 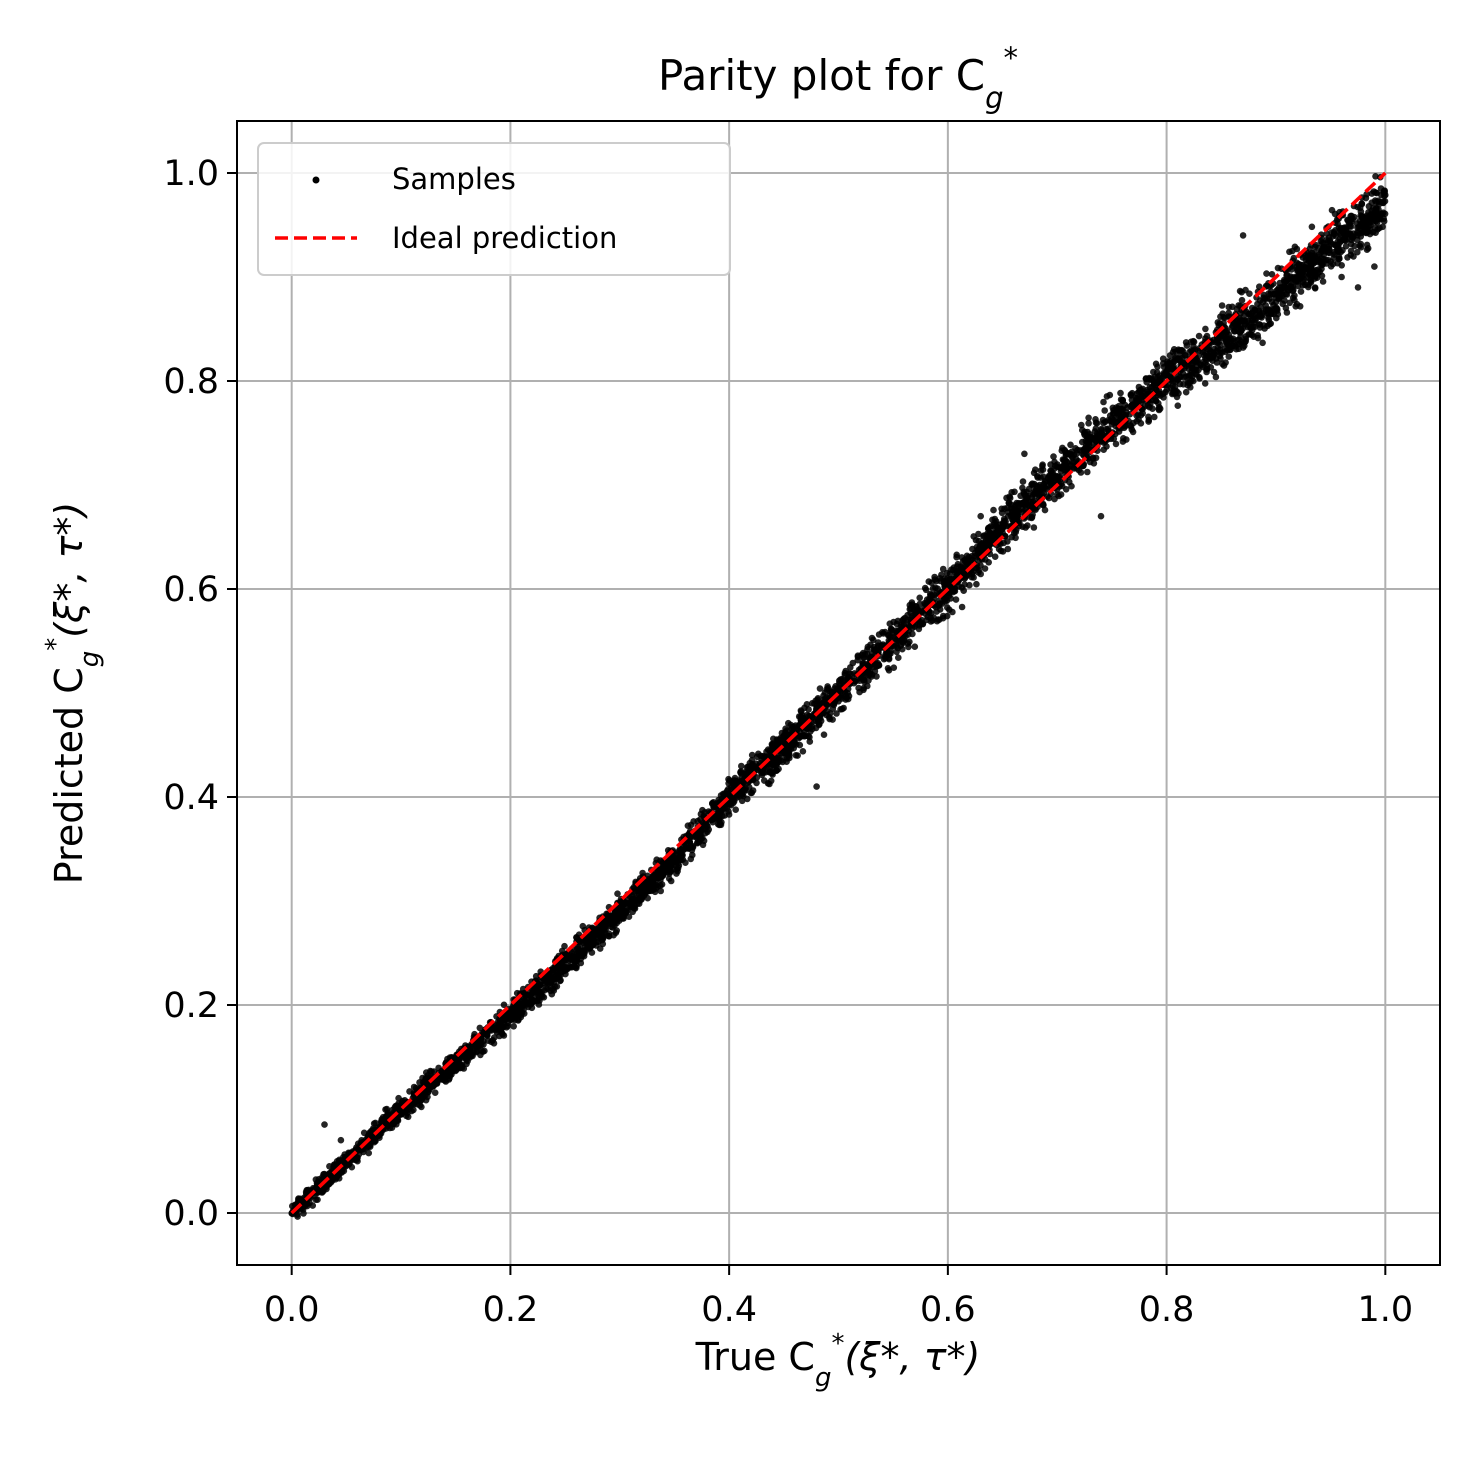 I want to click on y-tick-label: 0.8, so click(x=191, y=382).